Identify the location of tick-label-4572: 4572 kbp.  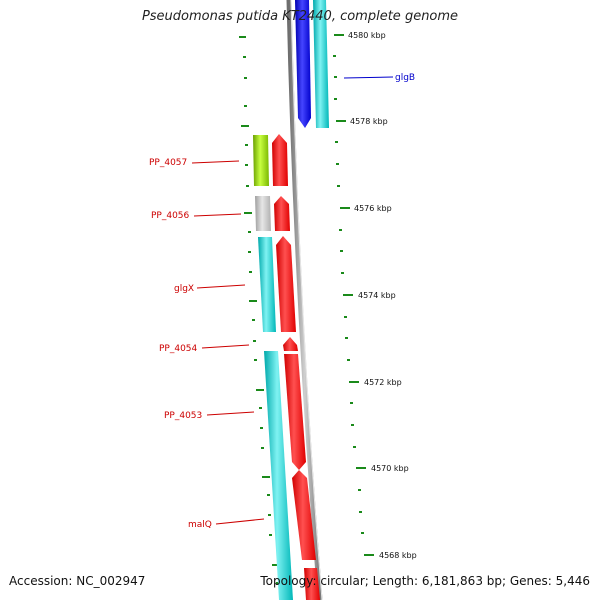
(383, 382).